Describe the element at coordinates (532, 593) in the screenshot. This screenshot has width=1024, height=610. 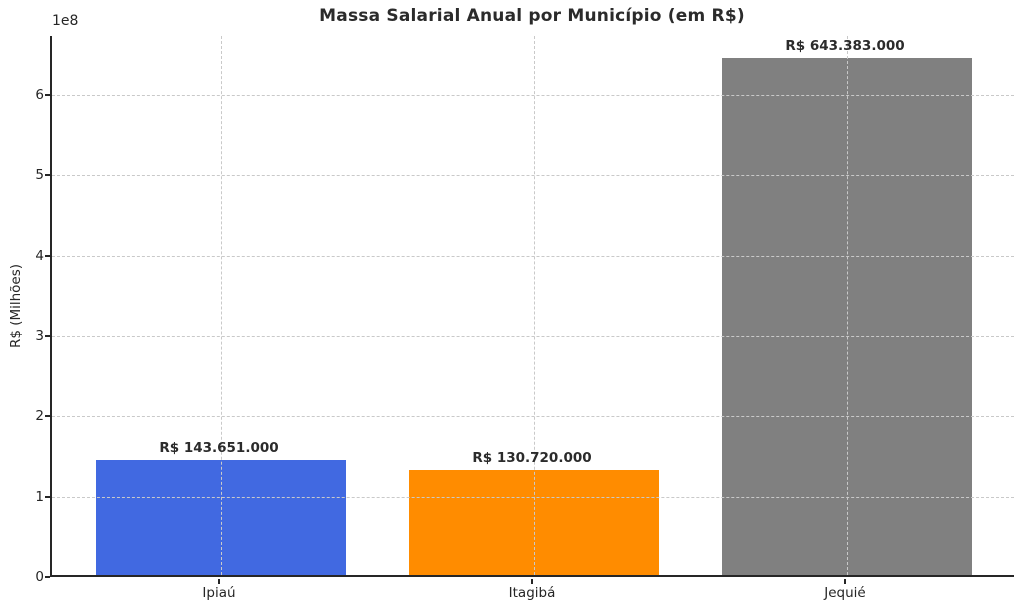
I see `xtick-label-itagibá: Itagibá` at that location.